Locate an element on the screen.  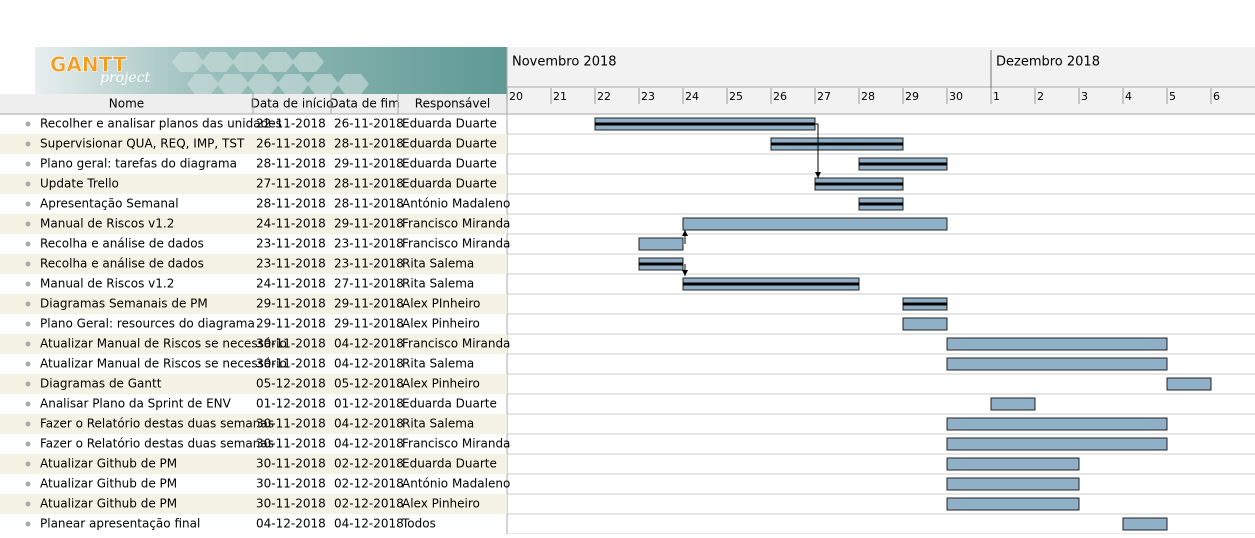
task-resource: Eduarda Duarte is located at coordinates (449, 404).